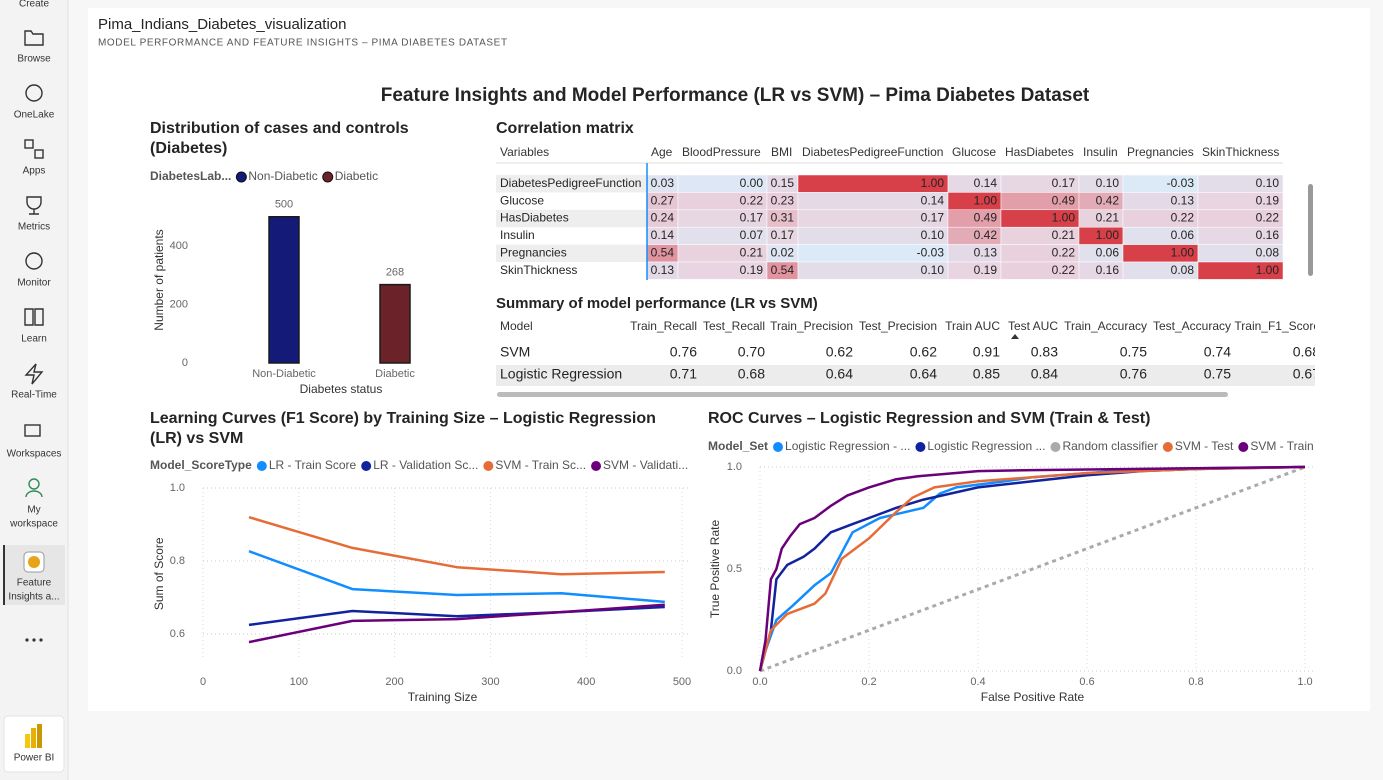 The height and width of the screenshot is (780, 1383). I want to click on cell-value: 0.23, so click(783, 200).